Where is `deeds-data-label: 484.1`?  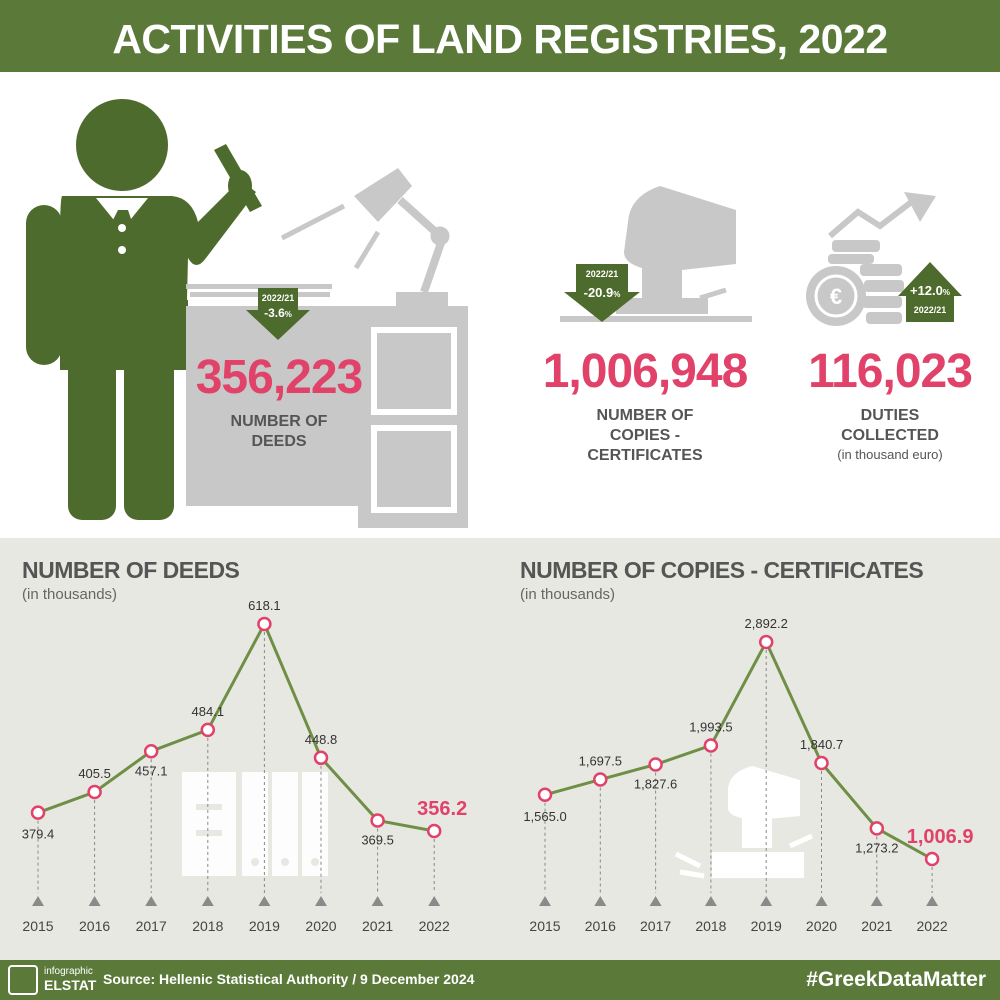
deeds-data-label: 484.1 is located at coordinates (208, 711).